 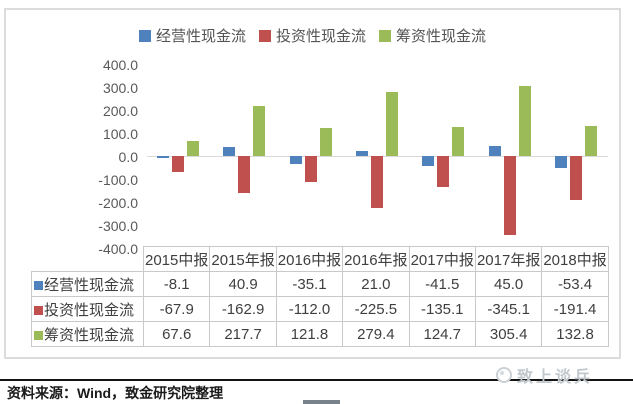 I want to click on legend-item-0: 经营性现金流, so click(x=192, y=35).